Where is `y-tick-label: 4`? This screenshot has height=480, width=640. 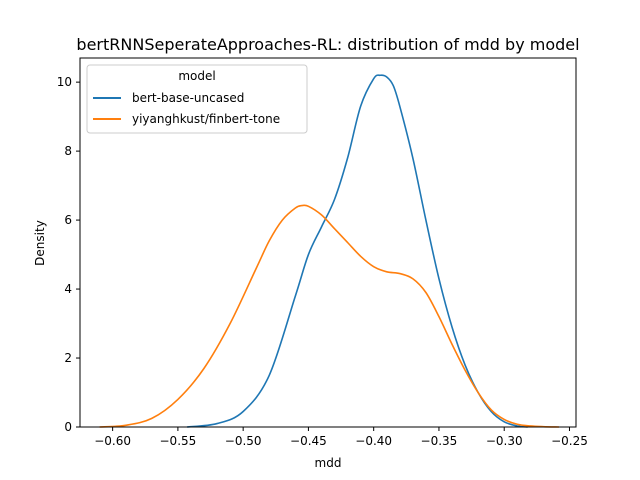
y-tick-label: 4 is located at coordinates (68, 289).